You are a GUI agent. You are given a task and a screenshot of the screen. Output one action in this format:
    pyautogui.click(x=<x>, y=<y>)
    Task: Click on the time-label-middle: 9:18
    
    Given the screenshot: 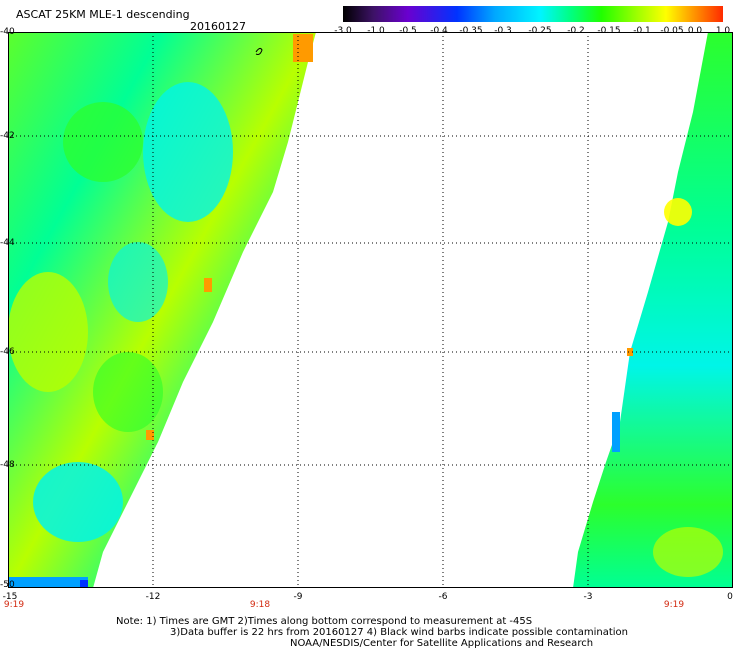 What is the action you would take?
    pyautogui.click(x=260, y=605)
    